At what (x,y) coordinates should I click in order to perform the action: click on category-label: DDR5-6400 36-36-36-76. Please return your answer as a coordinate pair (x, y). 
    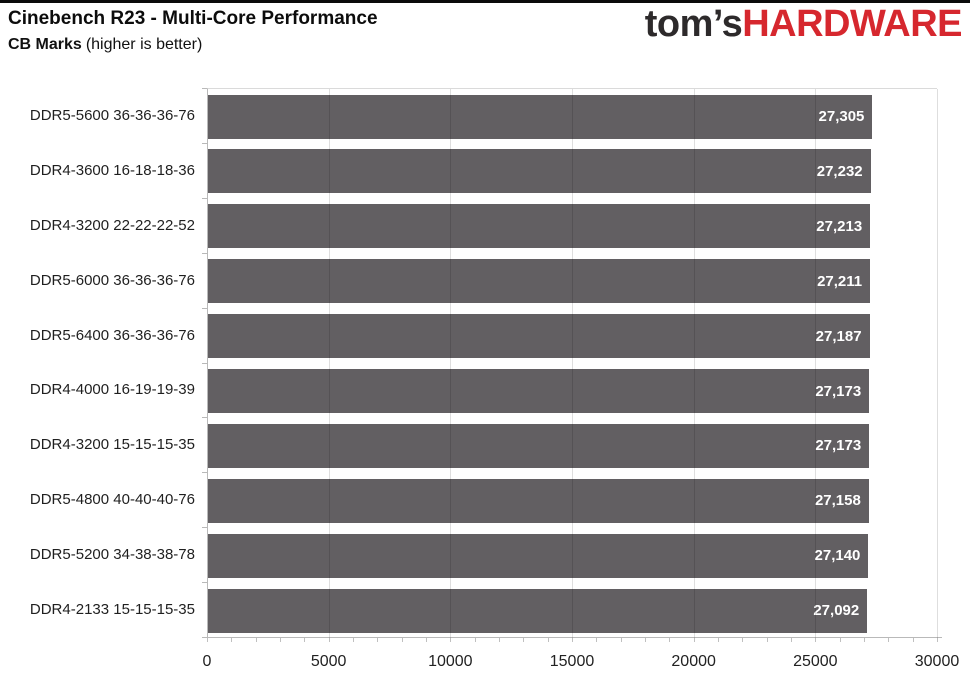
    Looking at the image, I should click on (112, 335).